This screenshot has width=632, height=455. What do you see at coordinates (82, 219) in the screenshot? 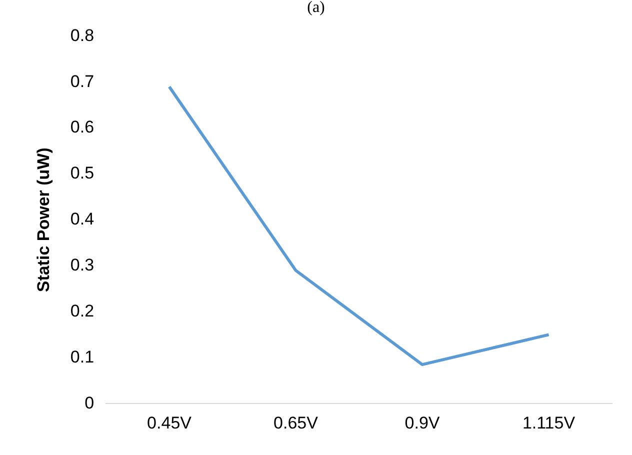
I see `y-tick-label: 0.4` at bounding box center [82, 219].